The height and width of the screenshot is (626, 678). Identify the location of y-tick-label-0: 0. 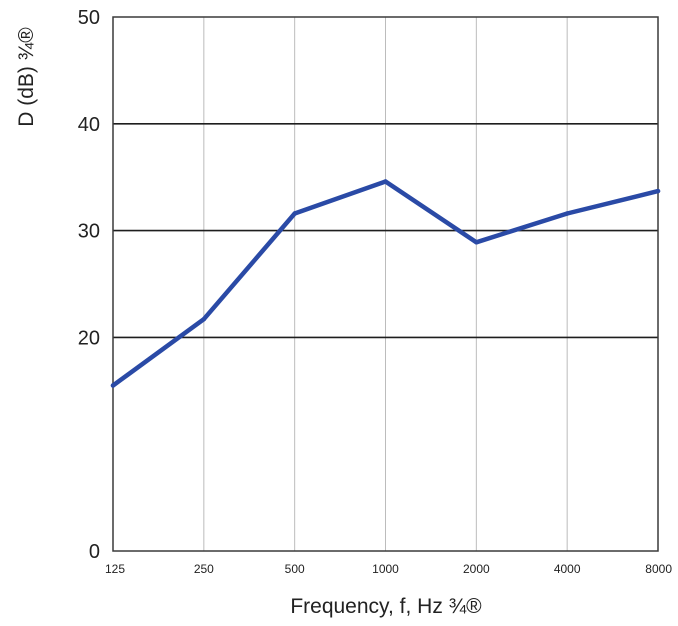
(94, 552).